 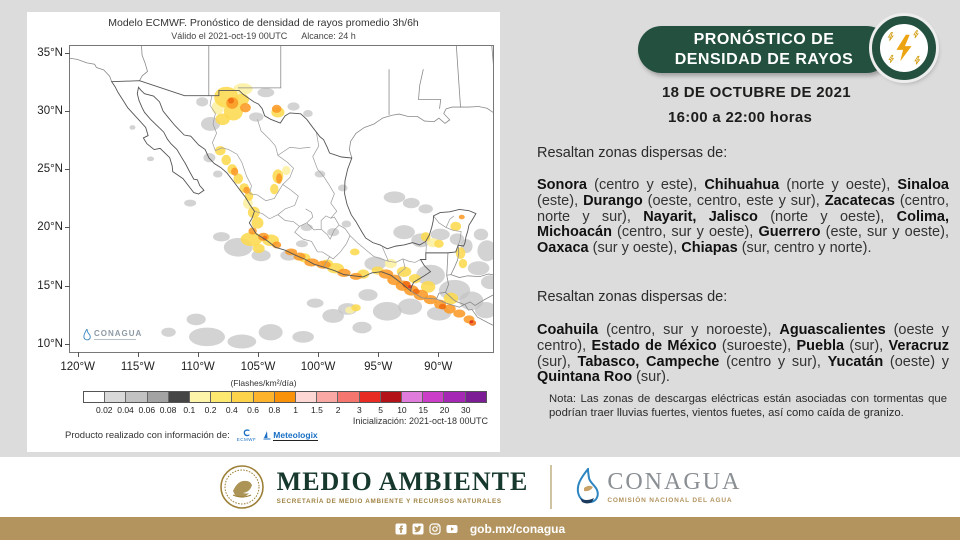 I want to click on lightning-badge, so click(x=904, y=48).